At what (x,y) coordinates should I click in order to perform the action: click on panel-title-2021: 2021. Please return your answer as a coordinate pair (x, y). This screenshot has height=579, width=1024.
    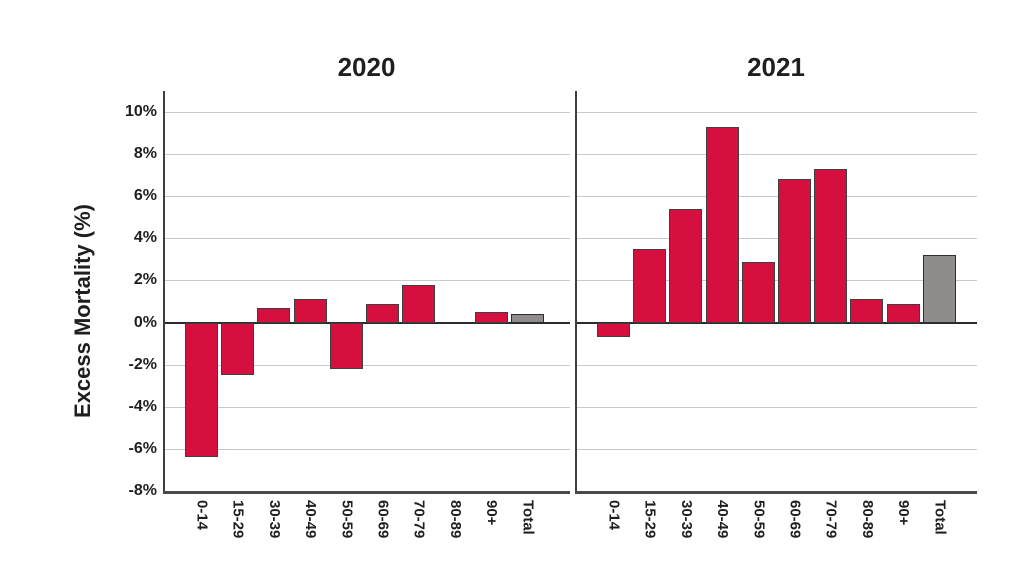
    Looking at the image, I should click on (776, 67).